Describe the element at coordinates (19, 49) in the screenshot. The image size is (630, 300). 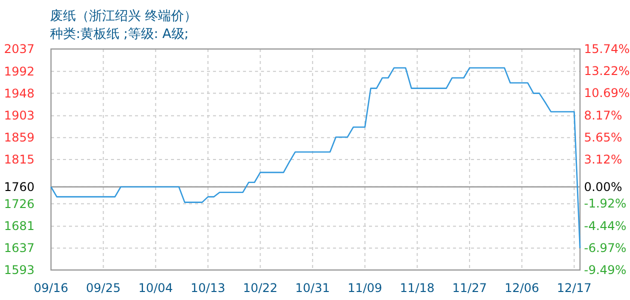
I see `y-tick-label: 2037` at that location.